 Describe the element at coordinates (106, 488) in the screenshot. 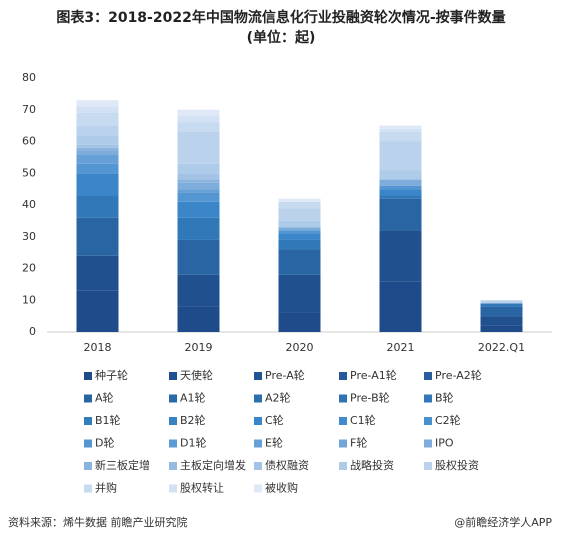

I see `legend-label: 并购` at that location.